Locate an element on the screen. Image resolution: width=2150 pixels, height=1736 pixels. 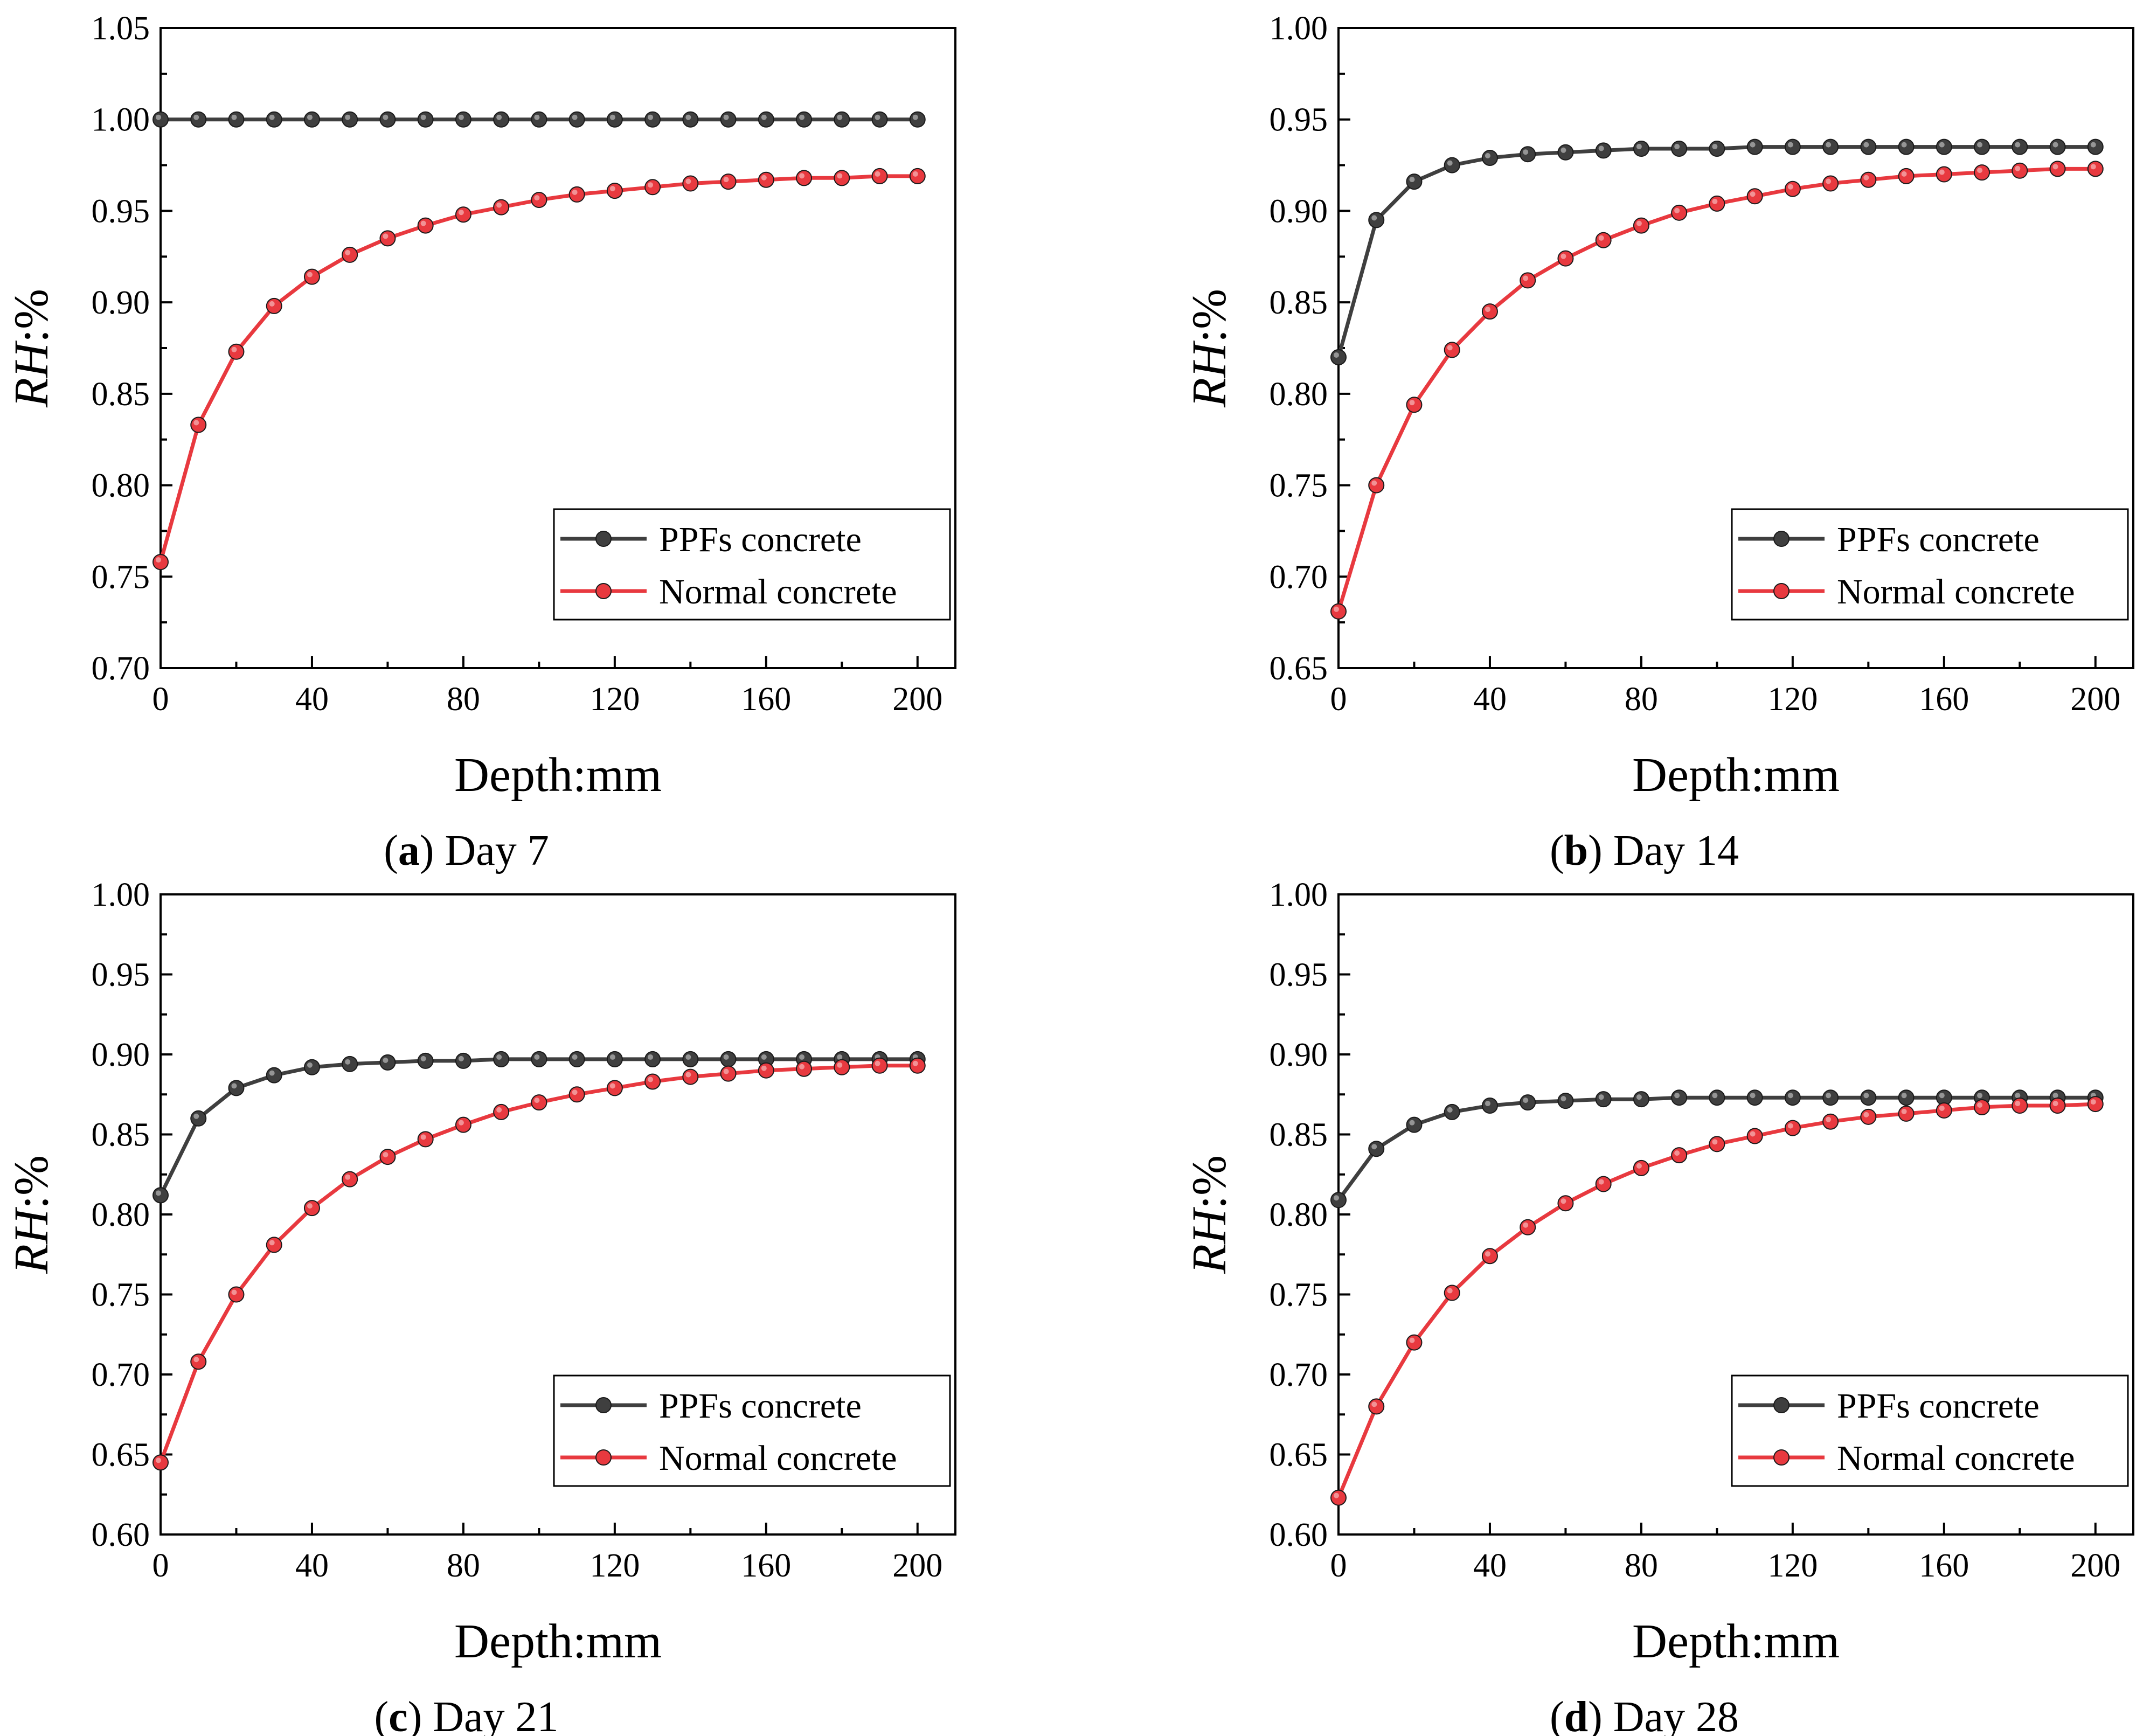
panel-caption: (d) Day 28 is located at coordinates (1645, 1714).